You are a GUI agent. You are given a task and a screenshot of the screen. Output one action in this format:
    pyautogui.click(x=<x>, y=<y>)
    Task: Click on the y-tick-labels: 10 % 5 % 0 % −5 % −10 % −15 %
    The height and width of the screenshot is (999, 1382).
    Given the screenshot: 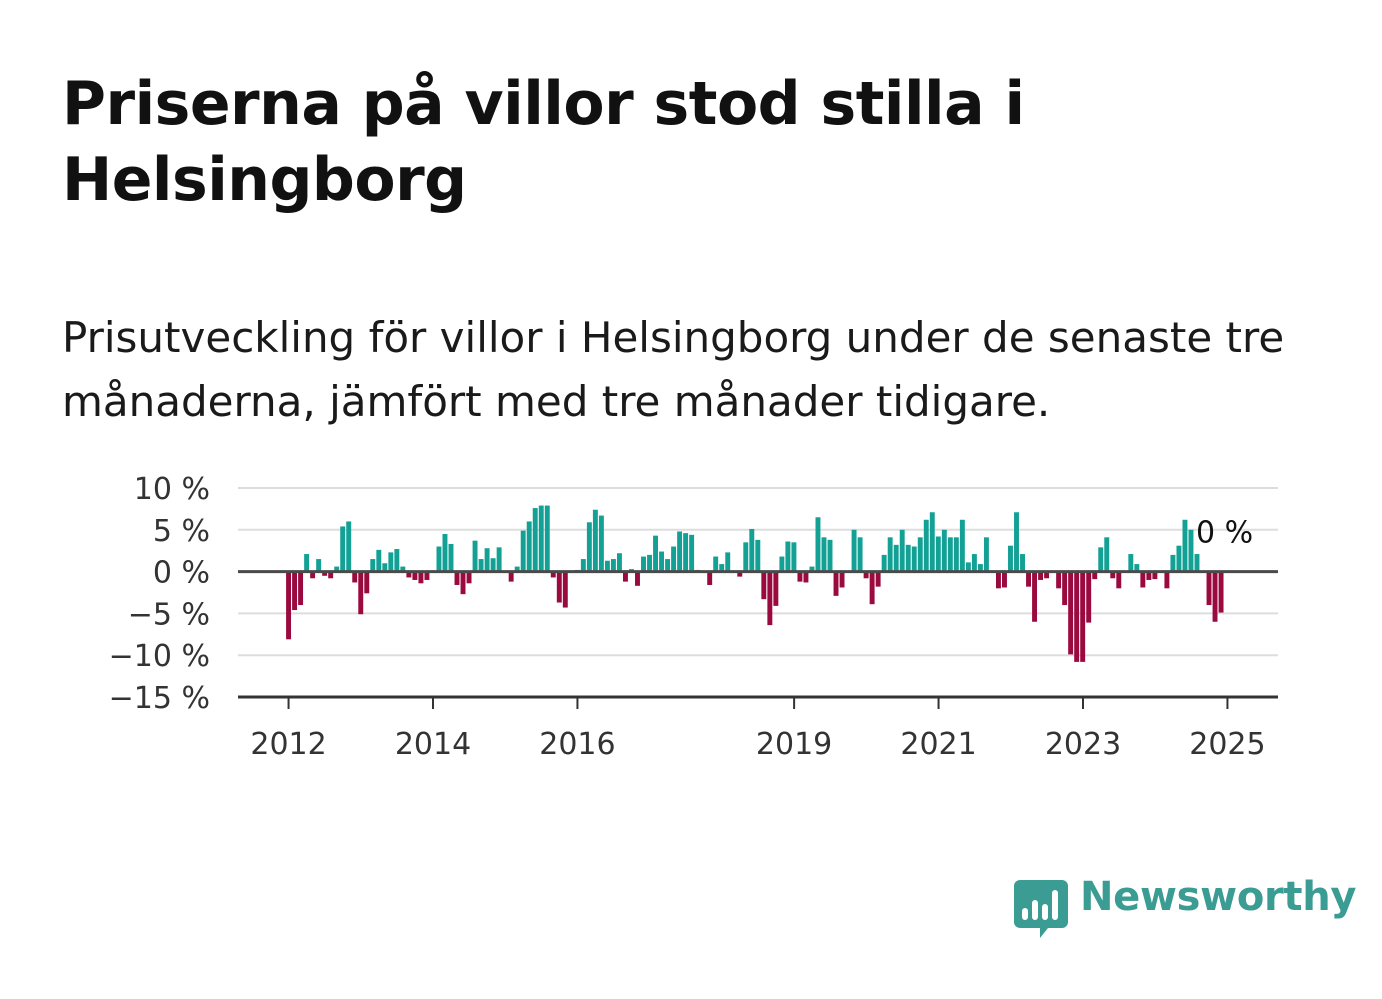 What is the action you would take?
    pyautogui.click(x=159, y=594)
    